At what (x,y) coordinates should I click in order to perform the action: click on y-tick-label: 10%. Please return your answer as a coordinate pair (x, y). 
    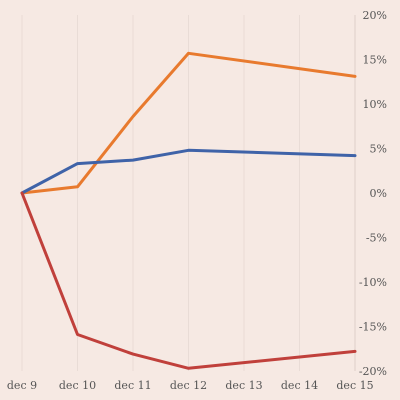
    Looking at the image, I should click on (375, 104).